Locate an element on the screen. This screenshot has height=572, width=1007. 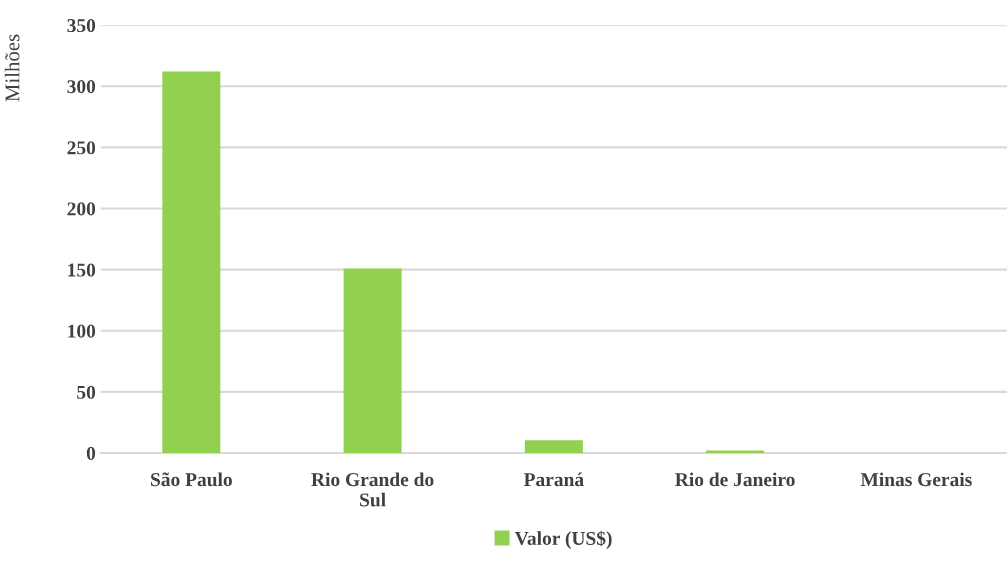
x-tick-label: Paraná is located at coordinates (553, 479).